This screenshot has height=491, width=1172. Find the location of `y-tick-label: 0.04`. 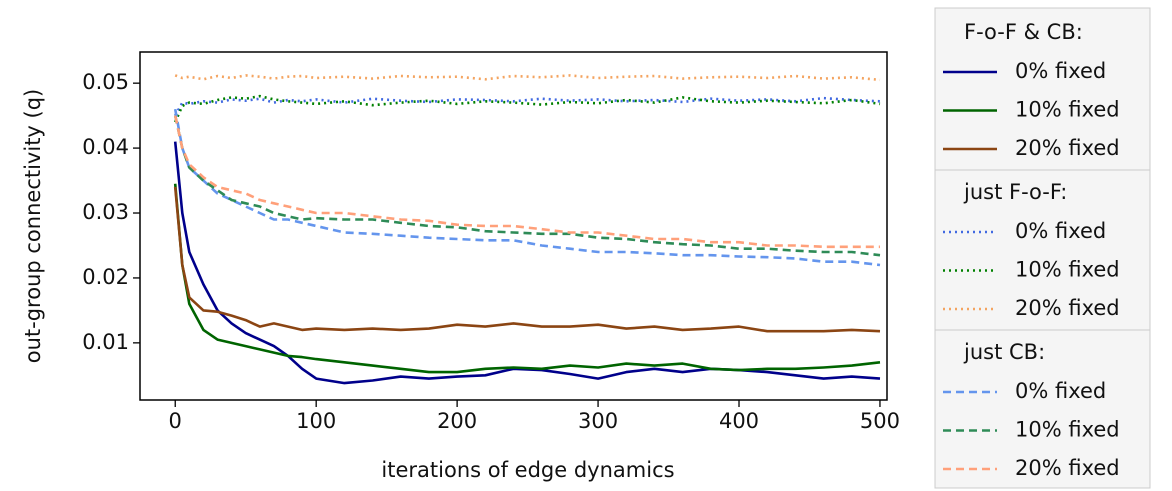

y-tick-label: 0.04 is located at coordinates (105, 147).